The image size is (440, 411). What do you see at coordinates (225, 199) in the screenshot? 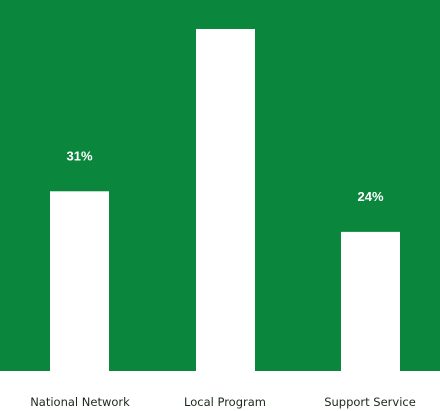
I see `bar-local-program` at bounding box center [225, 199].